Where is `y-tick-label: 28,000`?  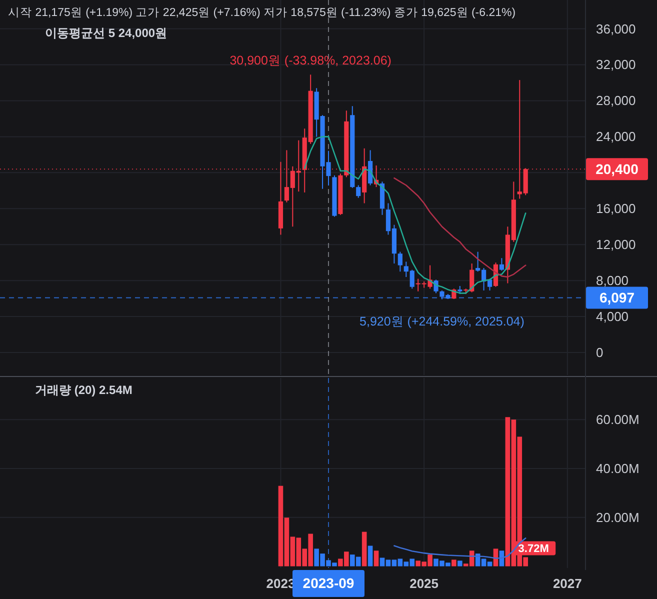
y-tick-label: 28,000 is located at coordinates (616, 100).